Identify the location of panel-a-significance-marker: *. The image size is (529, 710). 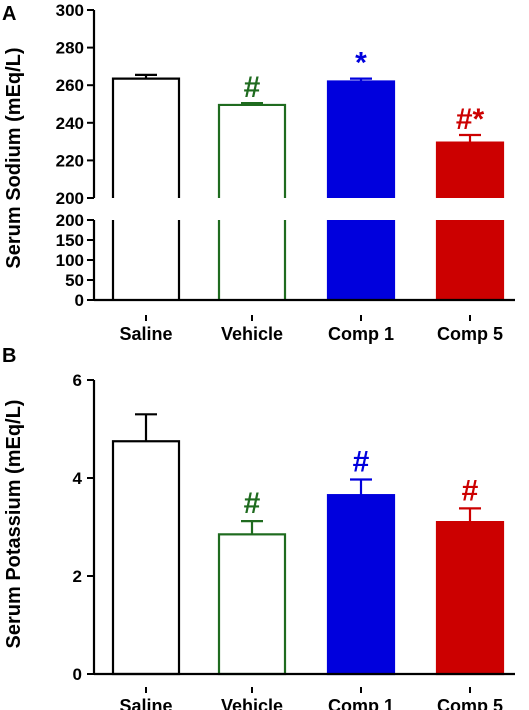
(361, 63).